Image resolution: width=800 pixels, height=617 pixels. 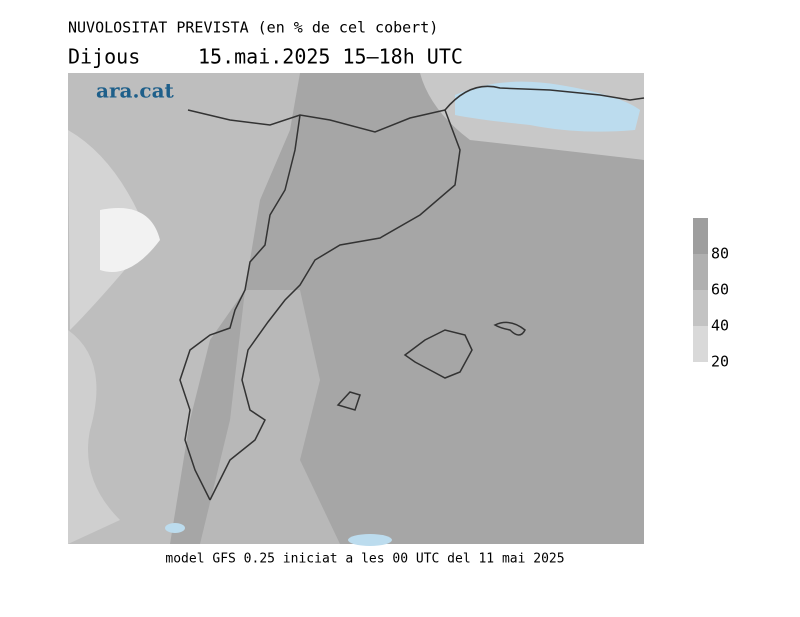 What do you see at coordinates (330, 57) in the screenshot?
I see `date: 15.mai.2025 15–18h UTC` at bounding box center [330, 57].